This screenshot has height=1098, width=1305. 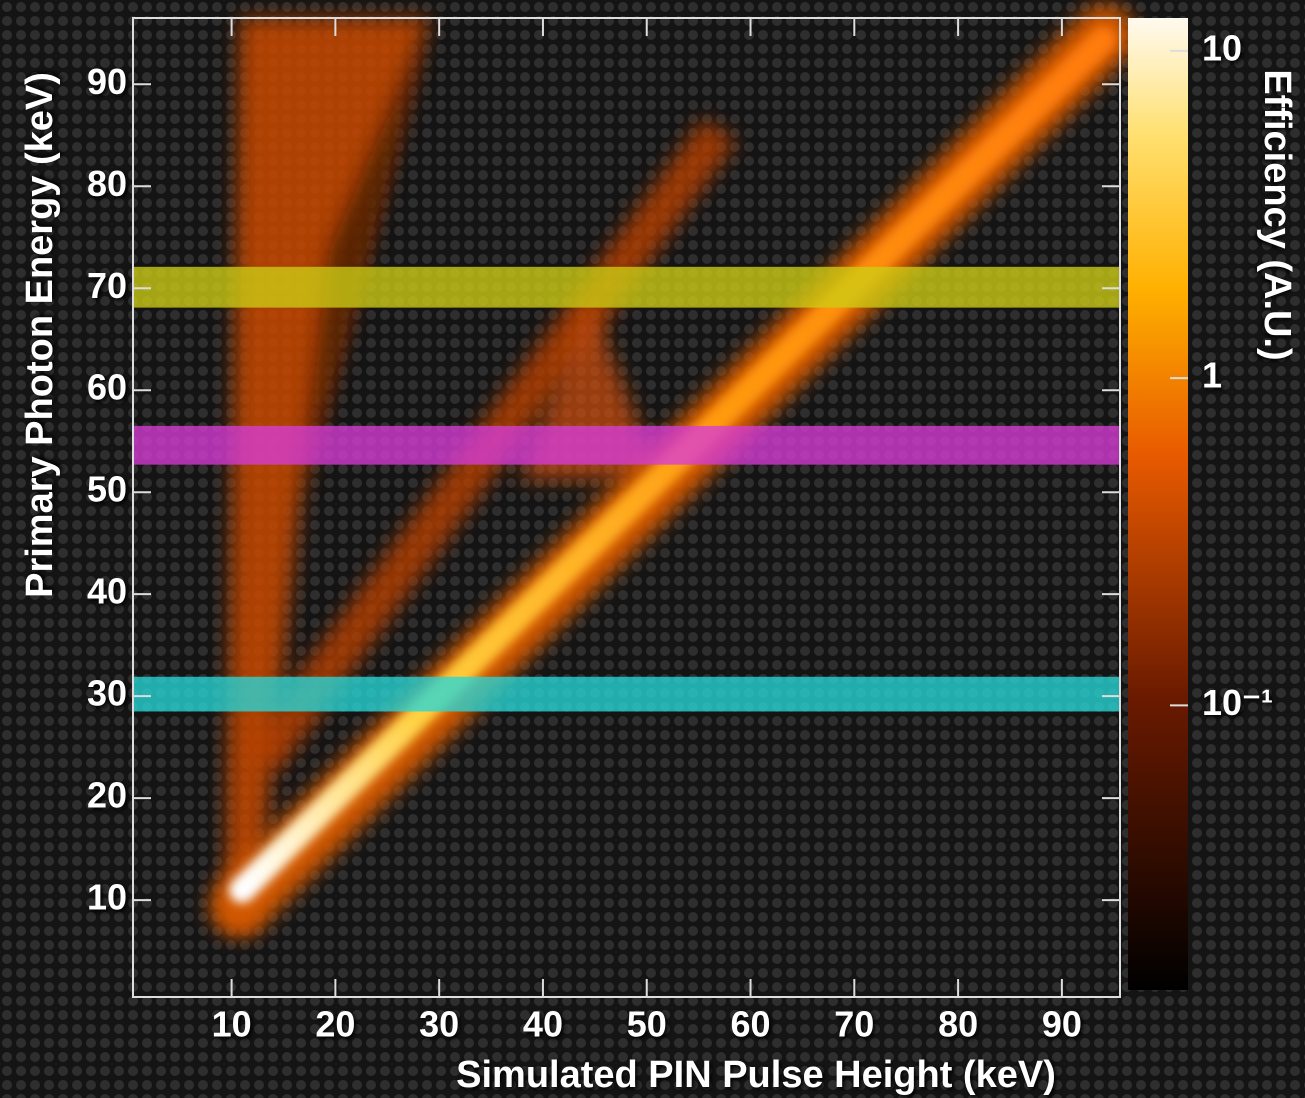 I want to click on x-tick-label: 10, so click(x=232, y=1024).